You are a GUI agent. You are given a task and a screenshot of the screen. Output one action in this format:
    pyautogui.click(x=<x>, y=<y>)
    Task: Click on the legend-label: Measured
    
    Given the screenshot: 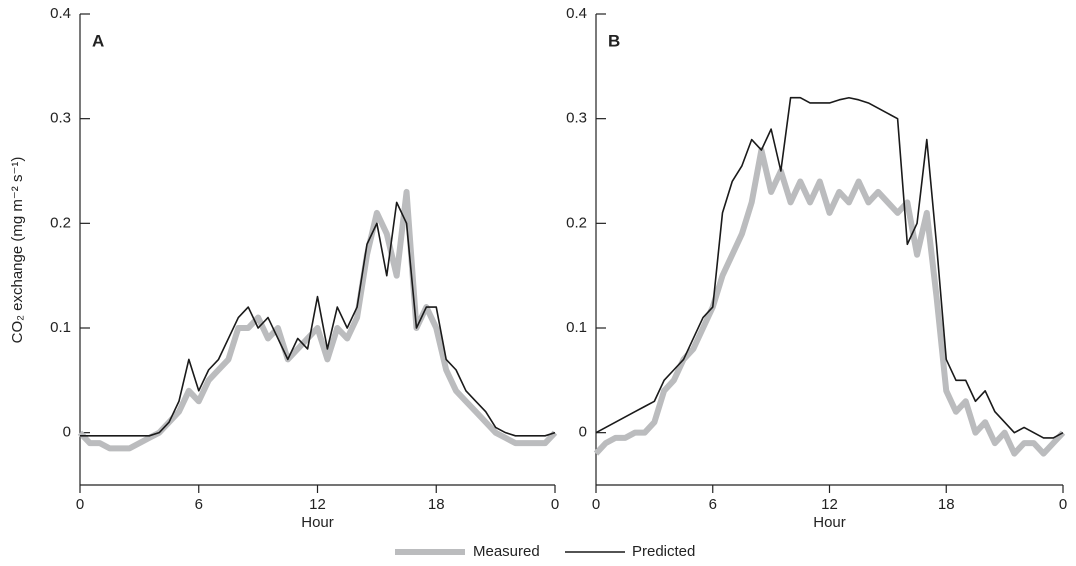 What is the action you would take?
    pyautogui.click(x=506, y=551)
    